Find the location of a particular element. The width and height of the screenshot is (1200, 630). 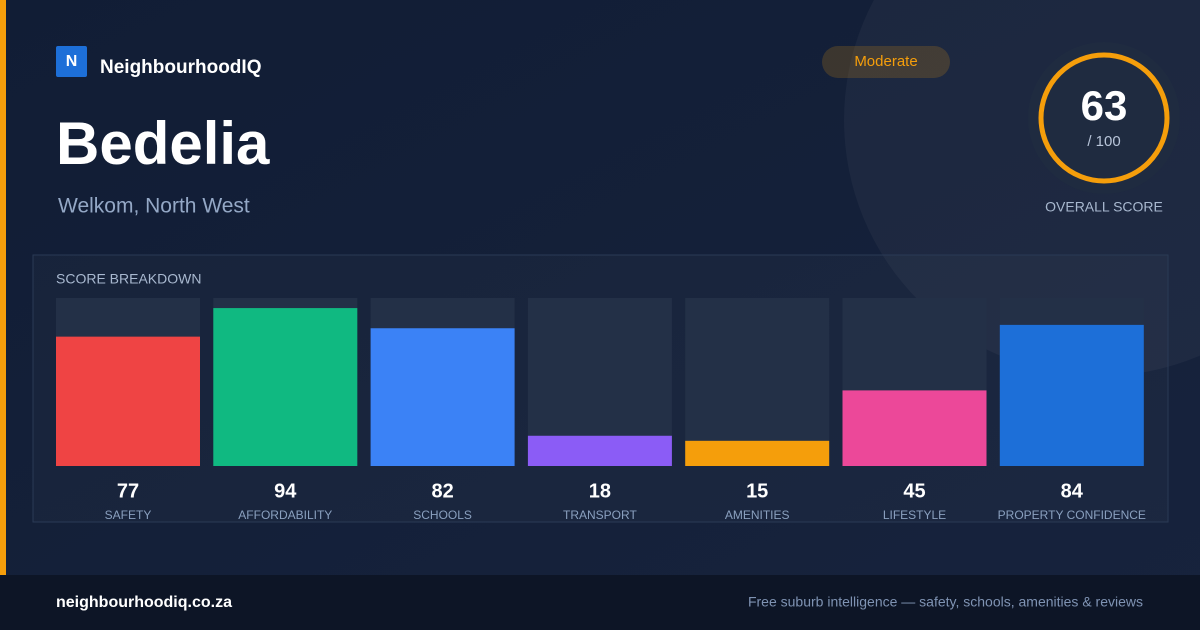

category-label: TRANSPORT is located at coordinates (600, 515).